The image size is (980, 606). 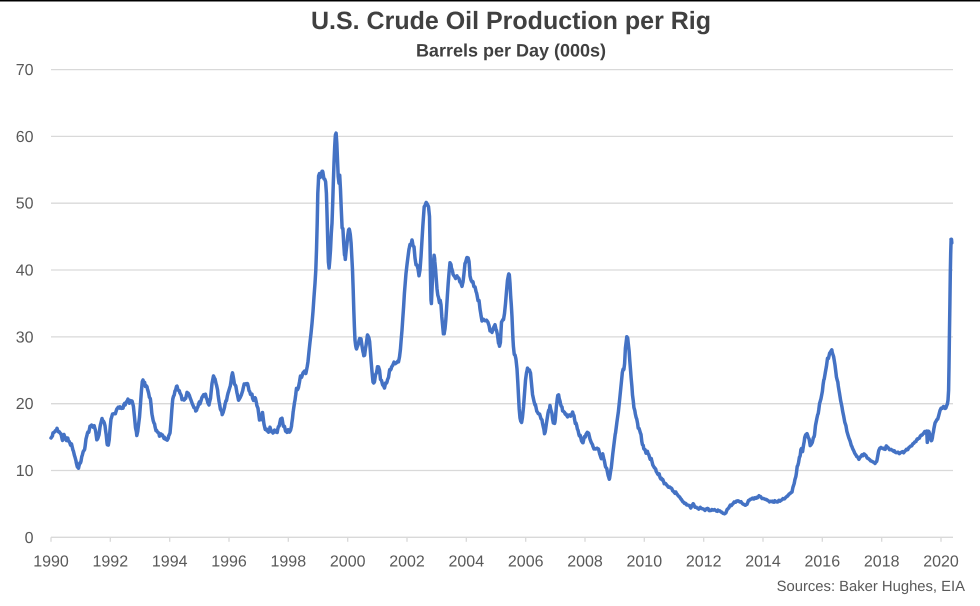 I want to click on svg-text: Barrels per Day (000s), so click(x=511, y=51).